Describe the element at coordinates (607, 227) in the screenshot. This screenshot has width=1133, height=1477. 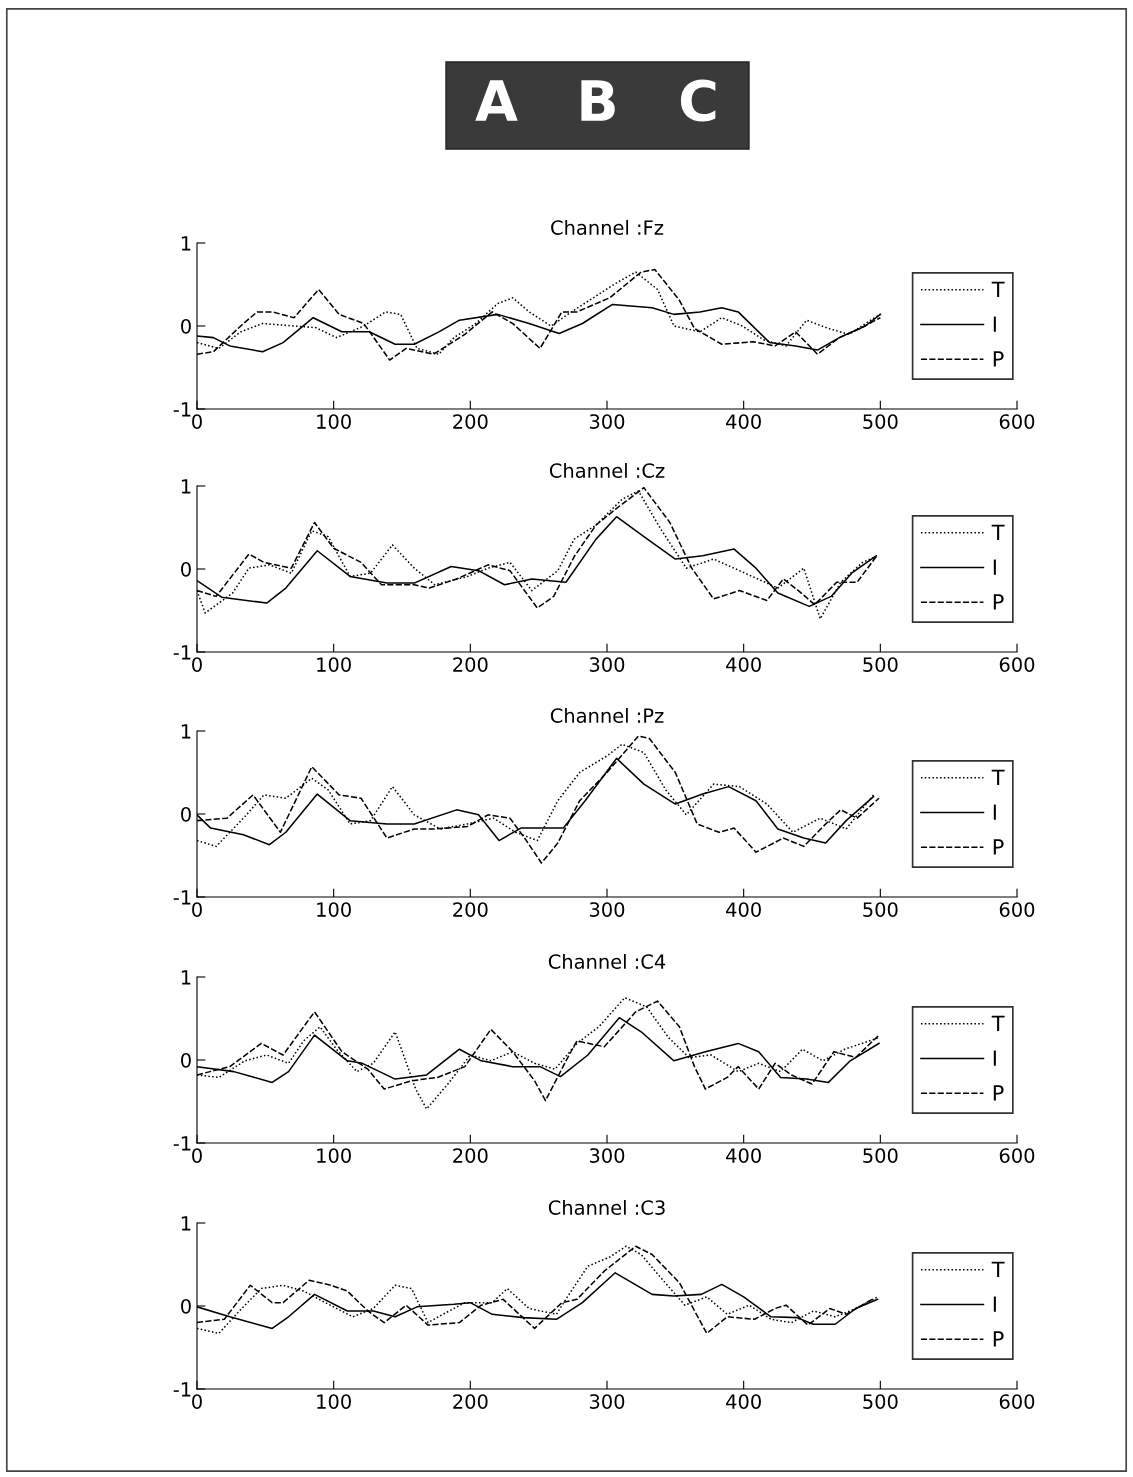
I see `chart-title: Channel :Fz` at that location.